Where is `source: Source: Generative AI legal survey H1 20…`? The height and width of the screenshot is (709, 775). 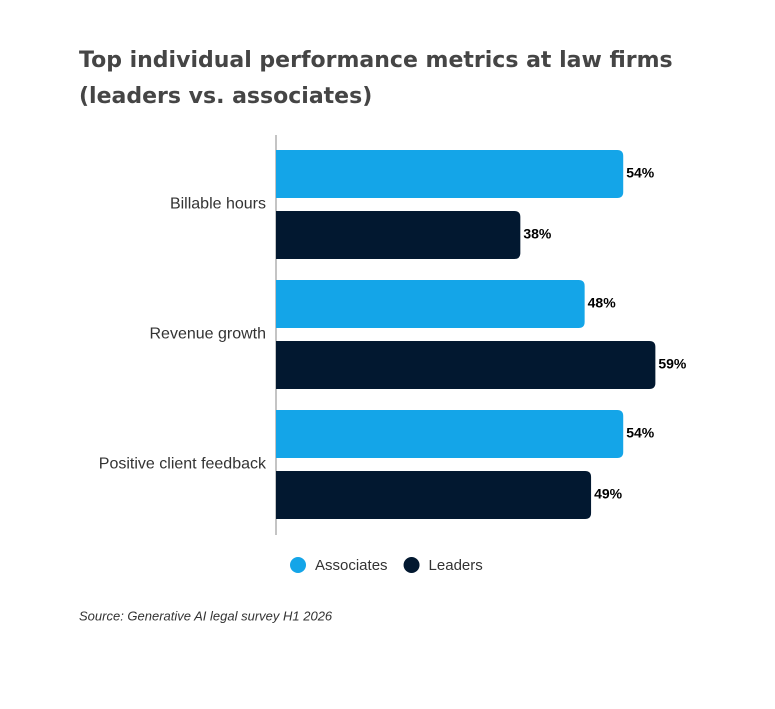 source: Source: Generative AI legal survey H1 20… is located at coordinates (206, 615).